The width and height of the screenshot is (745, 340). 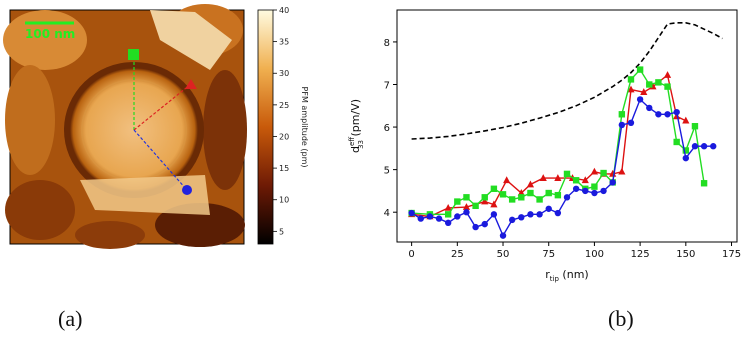 I want to click on x-tick-label: 100, so click(x=594, y=254).